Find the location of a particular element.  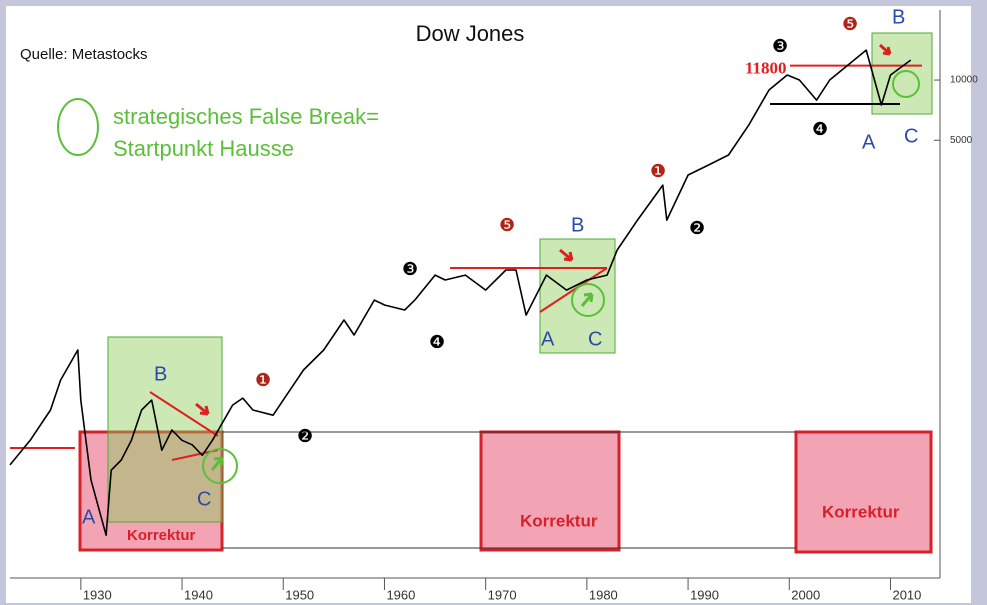

x-tick-label: 1990 is located at coordinates (704, 594).